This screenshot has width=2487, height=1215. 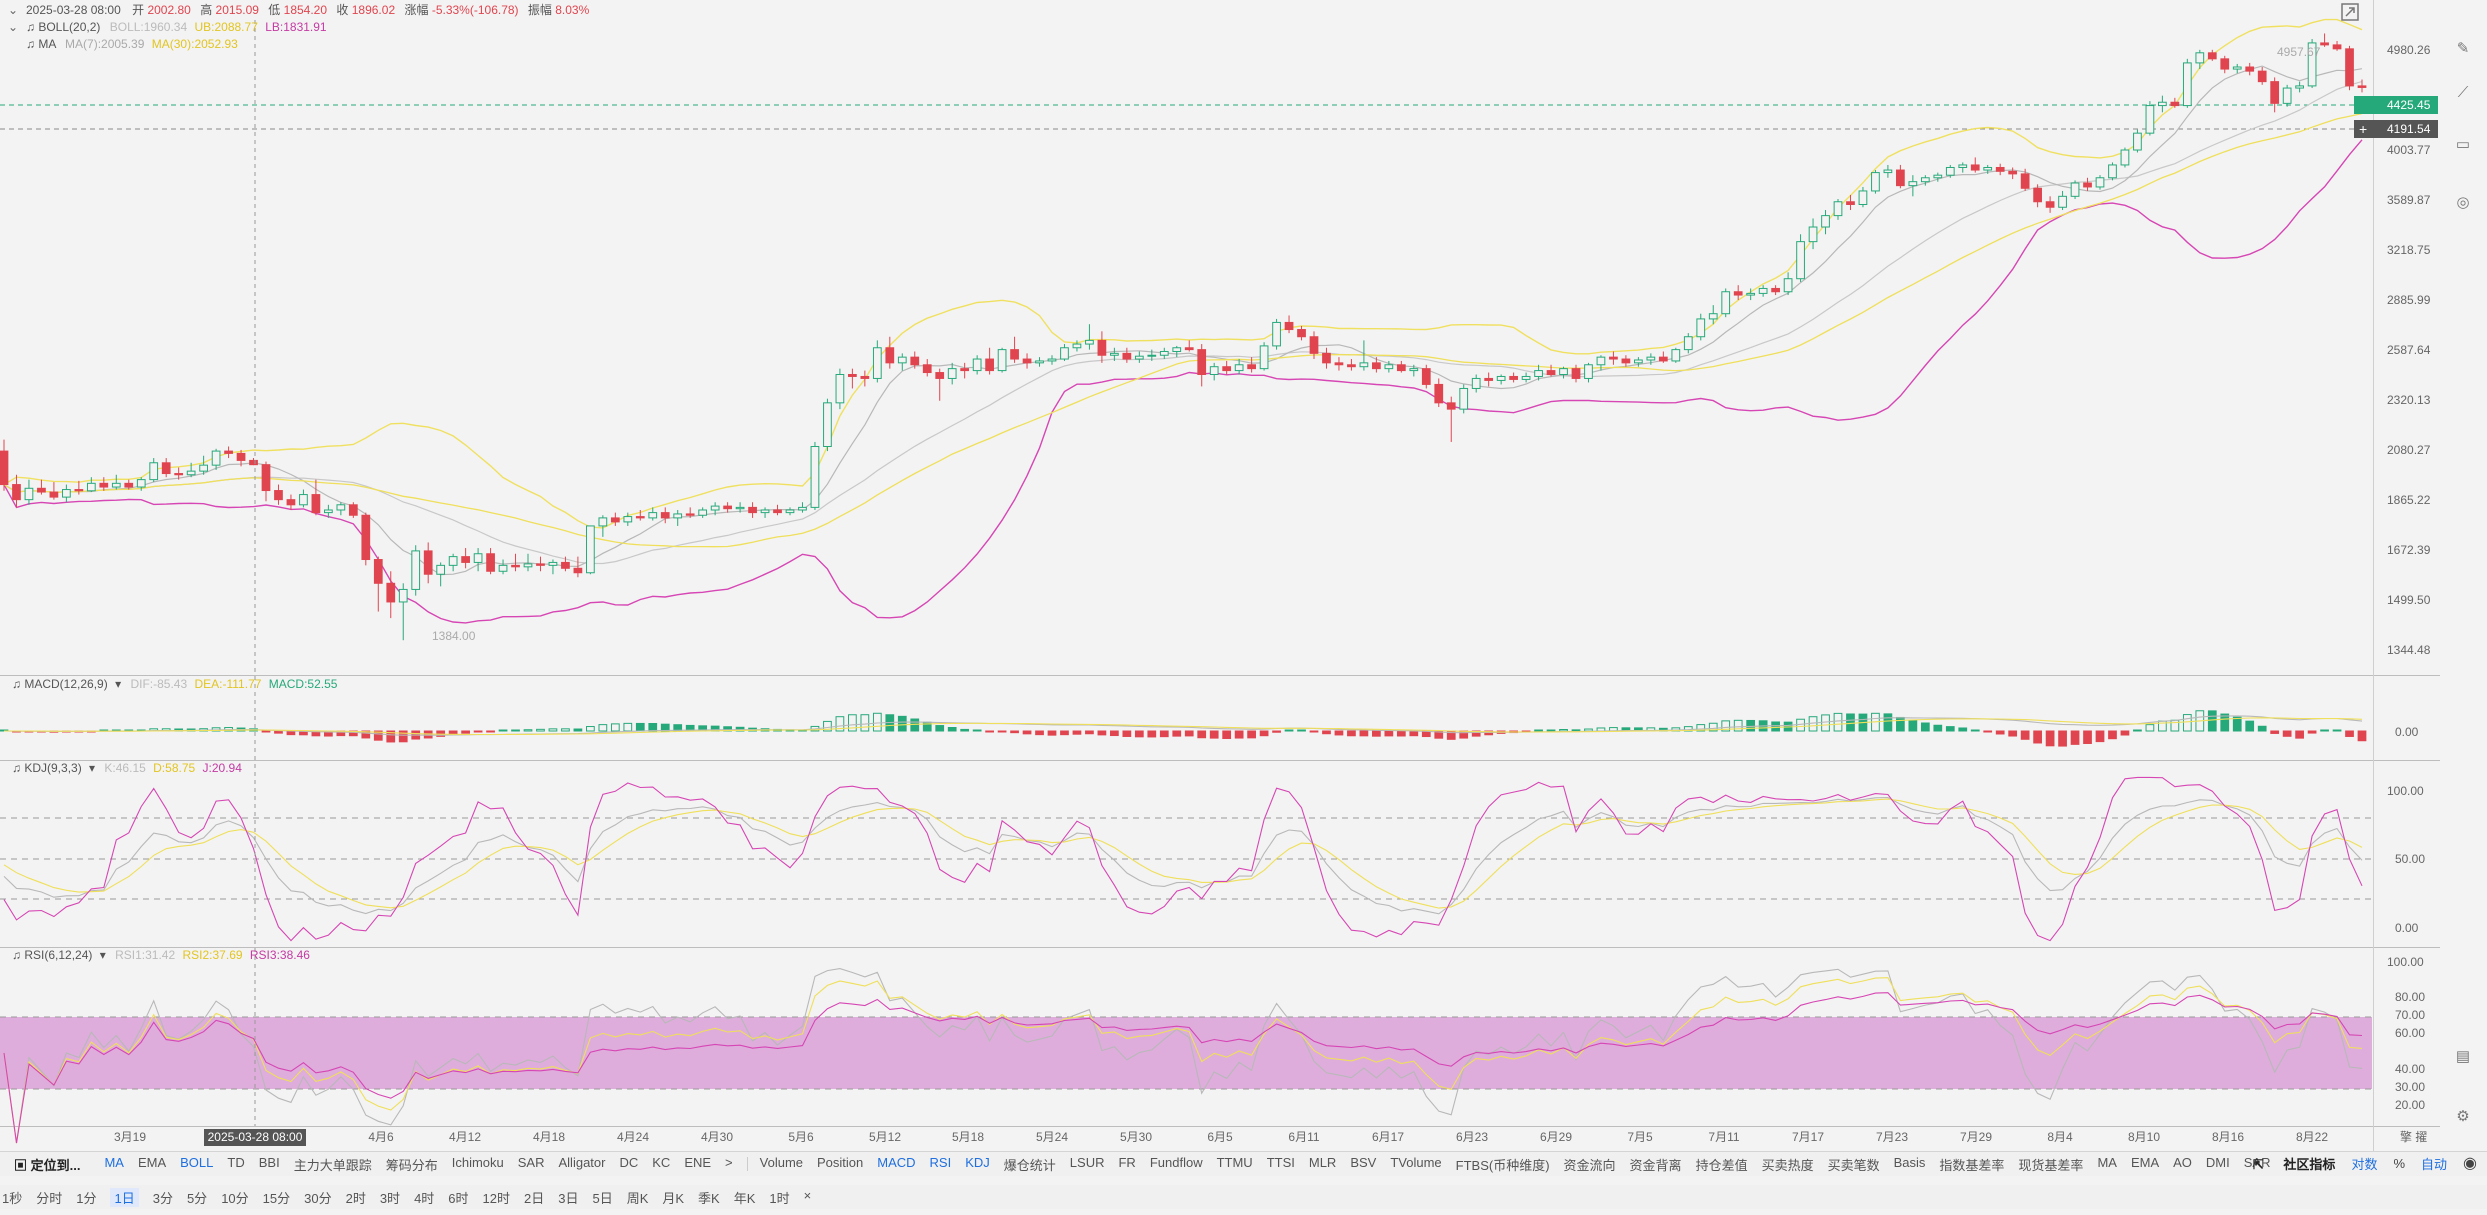 I want to click on interval-16: 5日, so click(x=602, y=1198).